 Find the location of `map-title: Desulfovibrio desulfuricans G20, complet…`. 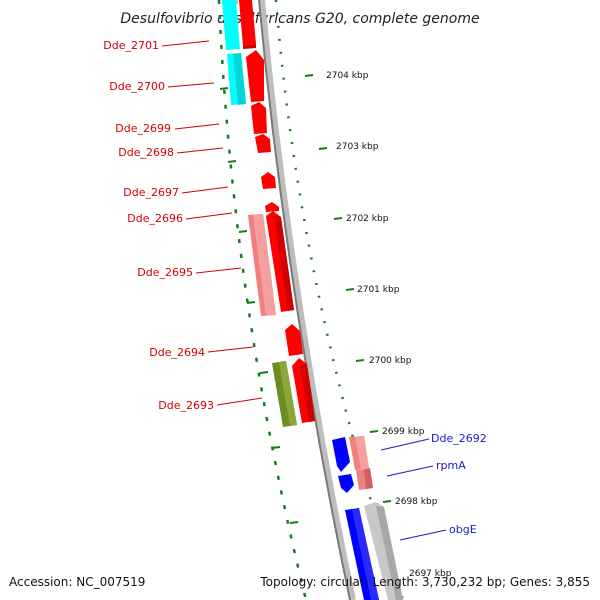

map-title: Desulfovibrio desulfuricans G20, complet… is located at coordinates (299, 19).